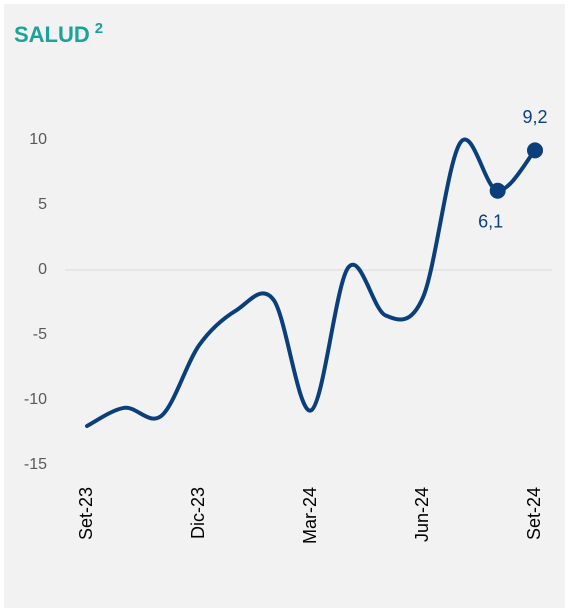  I want to click on title-note: 2, so click(99, 28).